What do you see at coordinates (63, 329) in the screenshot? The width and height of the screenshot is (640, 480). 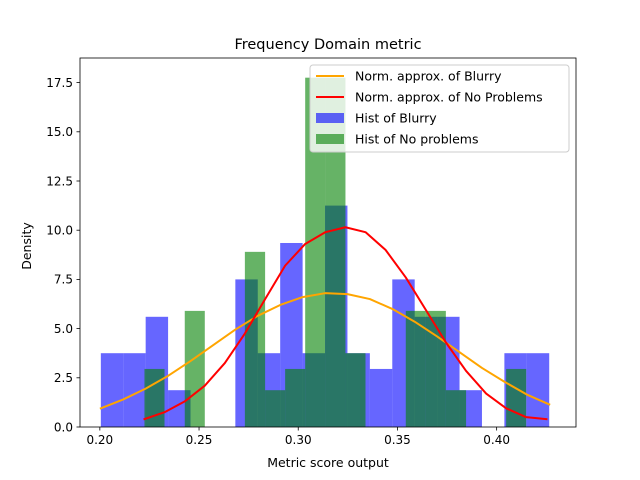 I see `y-tick-label: 5.0` at bounding box center [63, 329].